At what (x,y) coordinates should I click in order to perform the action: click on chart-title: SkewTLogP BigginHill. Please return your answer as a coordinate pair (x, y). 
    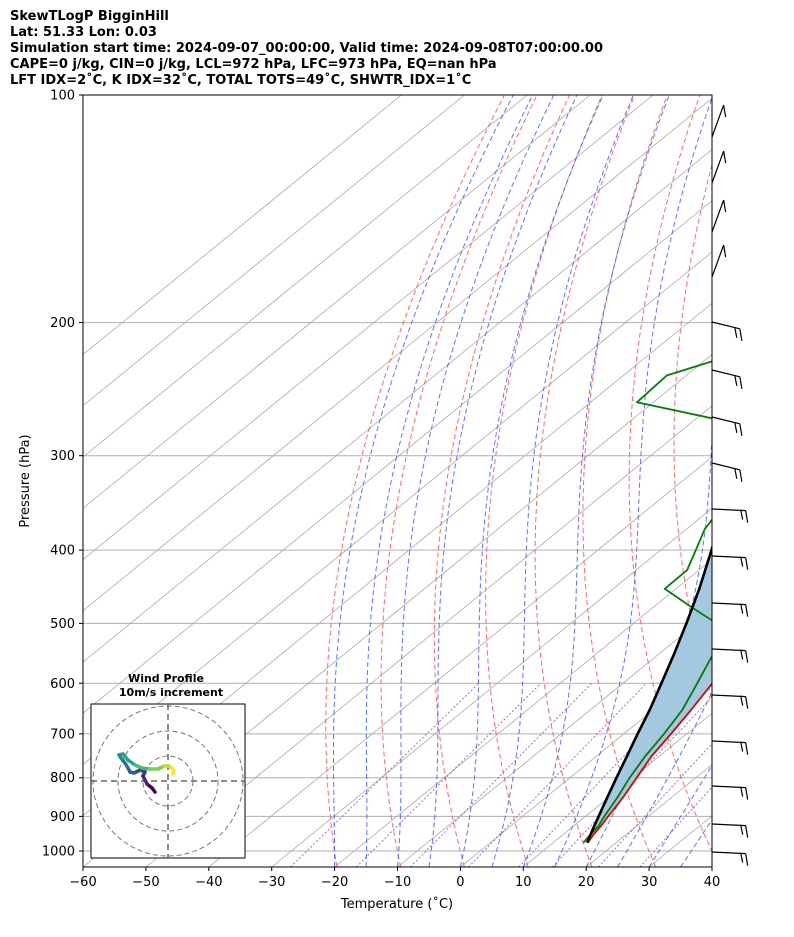
    Looking at the image, I should click on (89, 16).